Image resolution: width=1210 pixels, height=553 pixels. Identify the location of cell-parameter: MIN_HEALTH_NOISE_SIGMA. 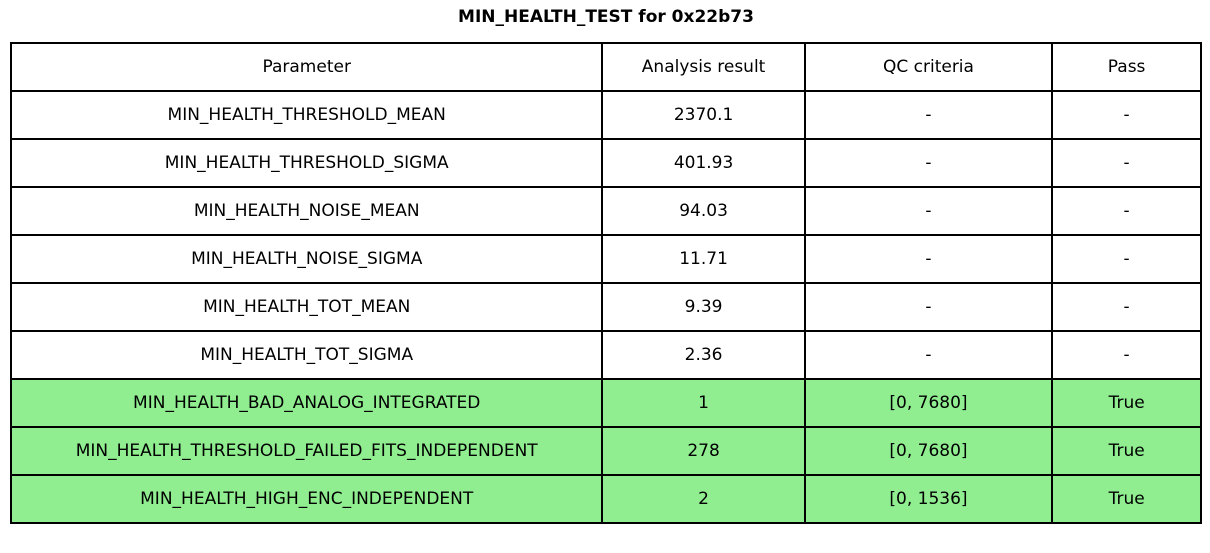
(306, 259).